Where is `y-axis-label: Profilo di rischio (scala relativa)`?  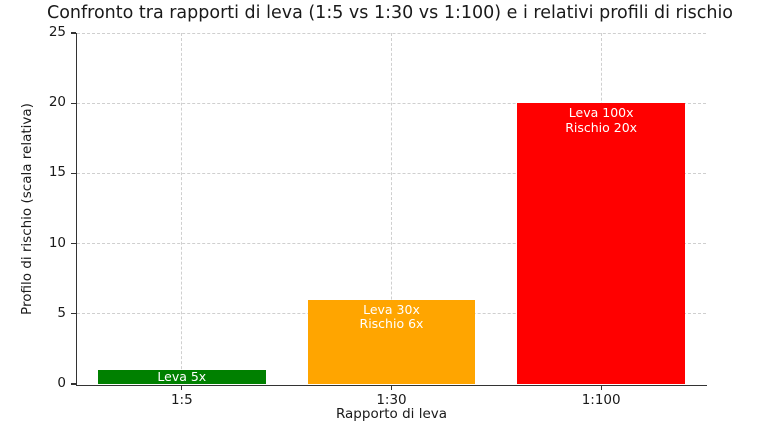
y-axis-label: Profilo di rischio (scala relativa) is located at coordinates (27, 209).